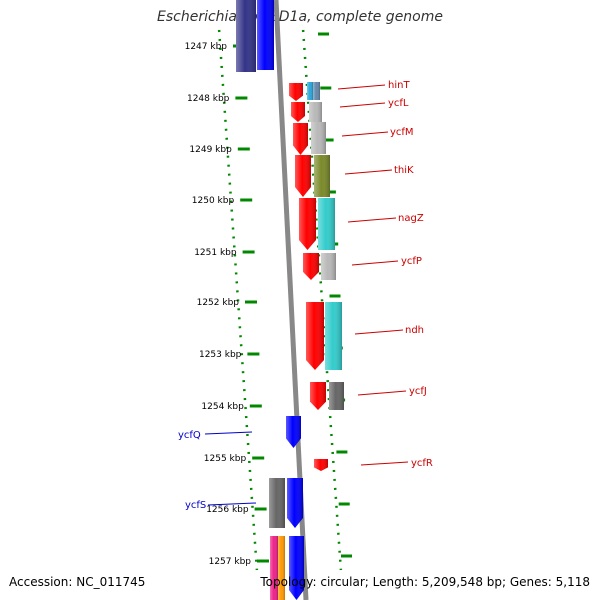 This screenshot has height=600, width=600. I want to click on kbp-label: 1257 kbp, so click(230, 562).